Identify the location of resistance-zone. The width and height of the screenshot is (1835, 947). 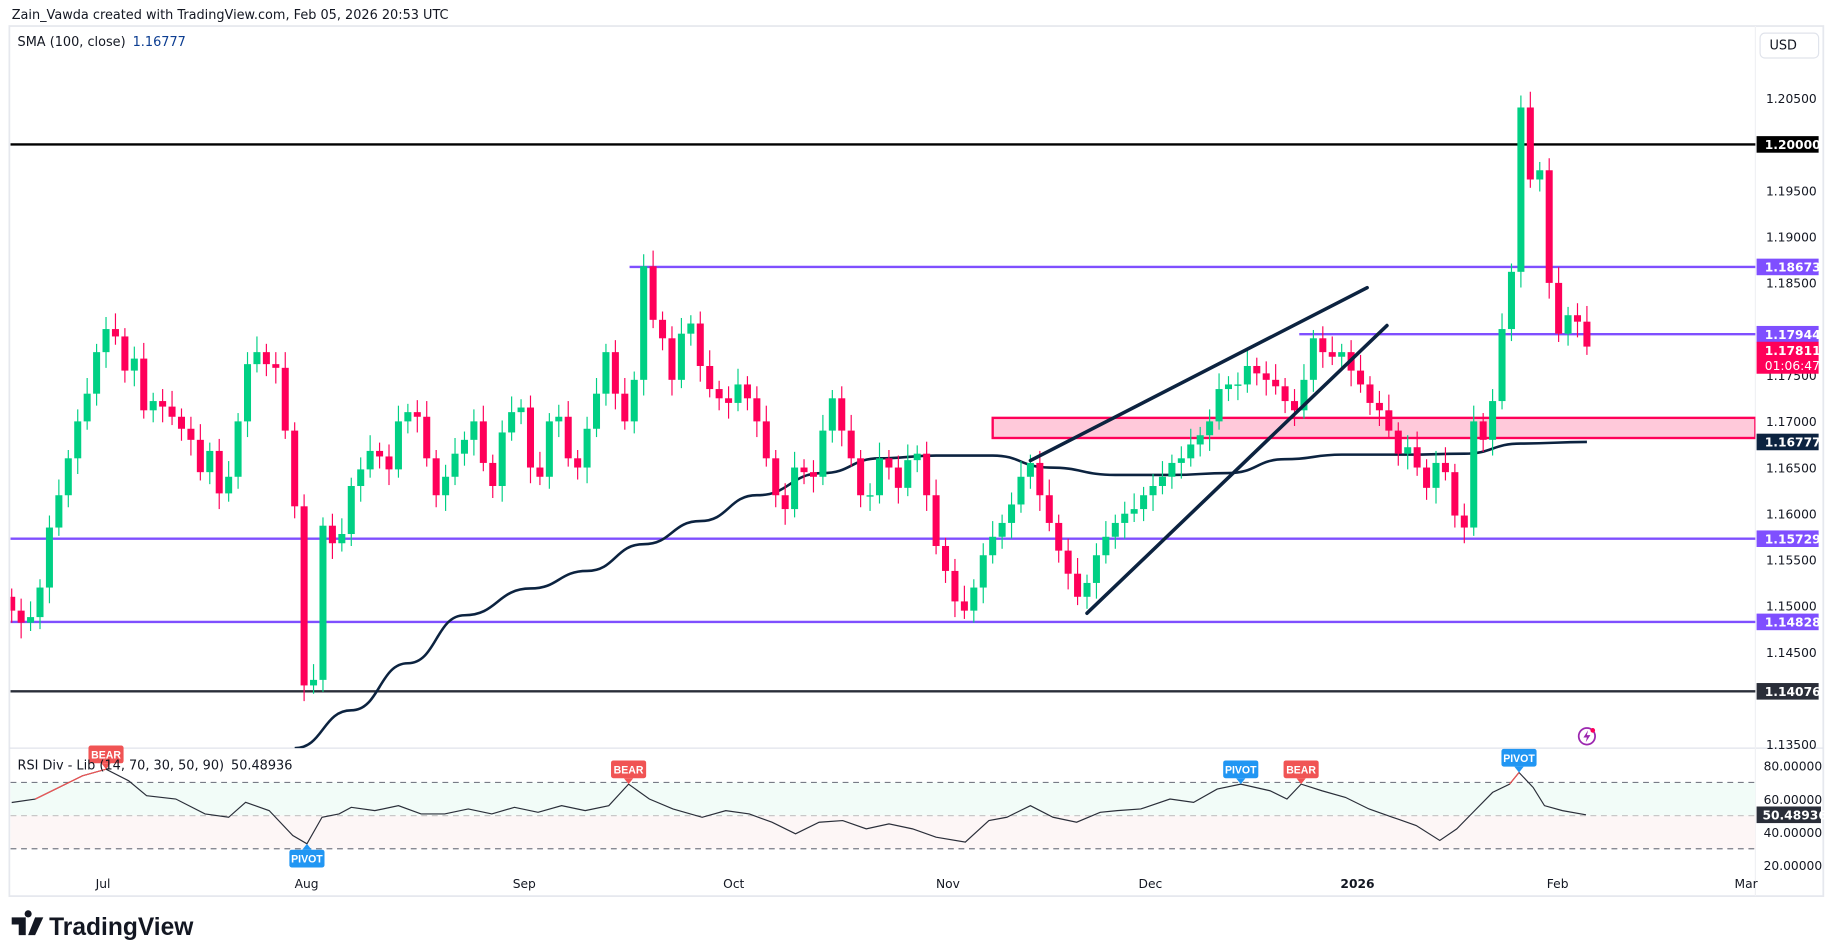
(1373, 428).